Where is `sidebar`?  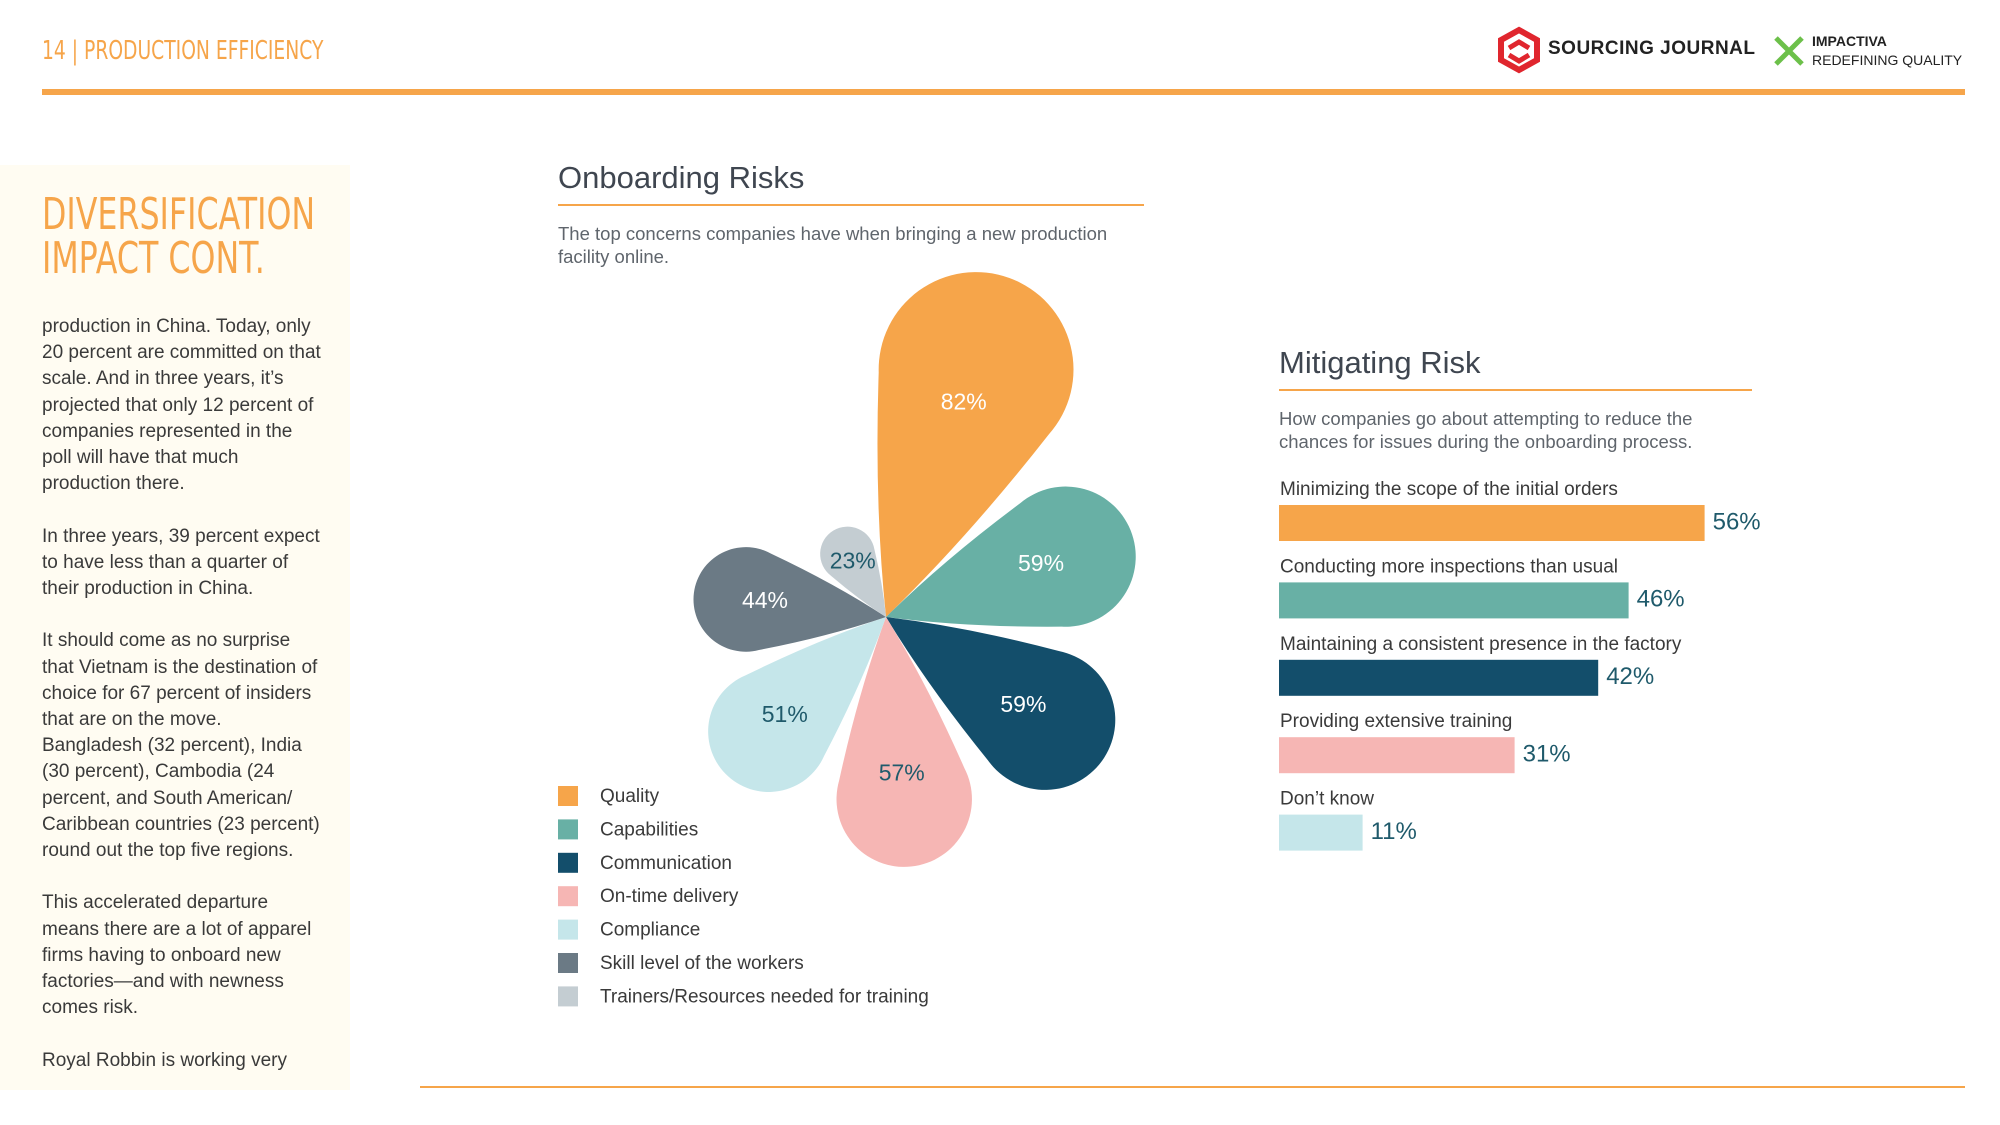
sidebar is located at coordinates (175, 627).